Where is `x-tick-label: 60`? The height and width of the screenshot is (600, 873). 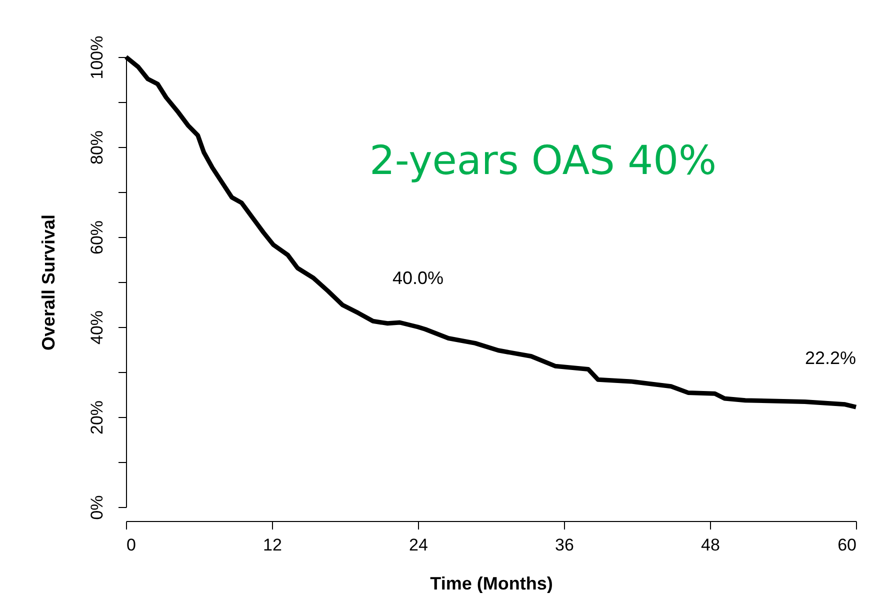 x-tick-label: 60 is located at coordinates (847, 545).